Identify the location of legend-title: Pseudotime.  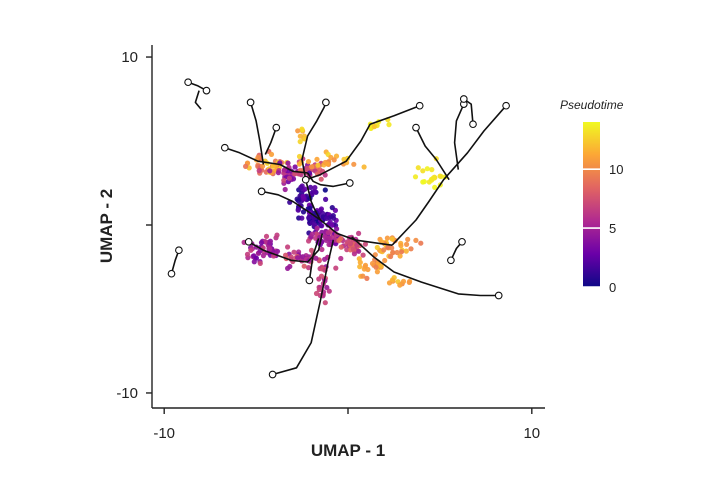
(592, 105).